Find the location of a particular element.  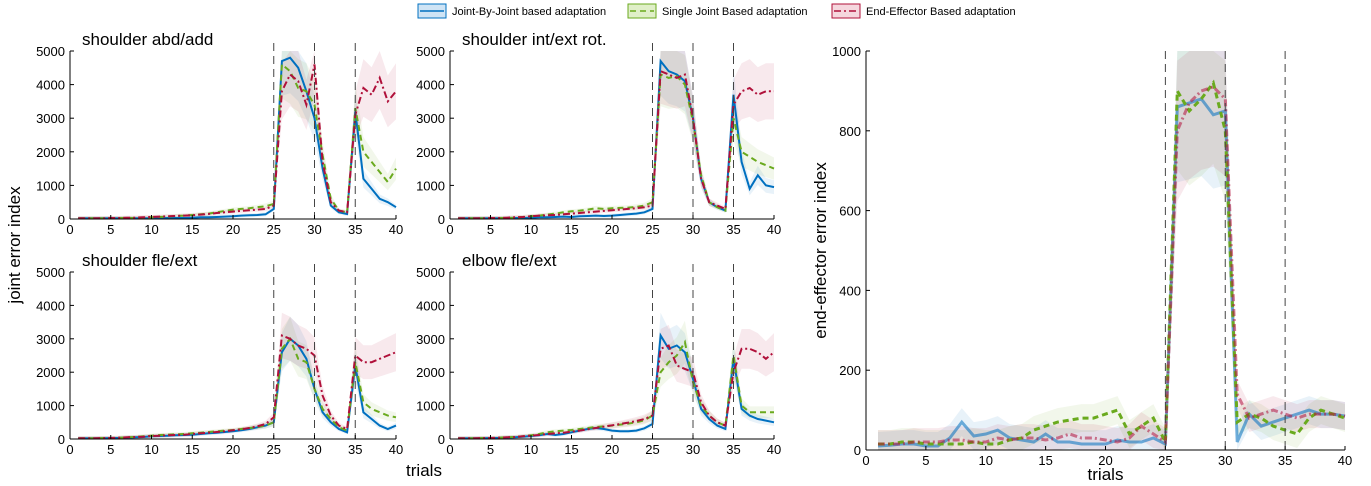

y-axis-label: end-effector error index is located at coordinates (820, 250).